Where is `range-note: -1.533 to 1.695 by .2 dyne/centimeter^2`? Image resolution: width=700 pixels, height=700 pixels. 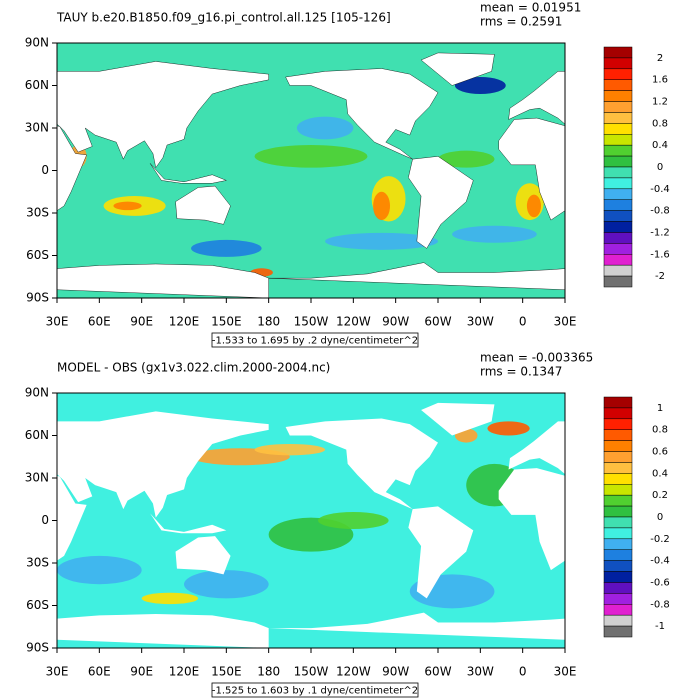 range-note: -1.533 to 1.695 by .2 dyne/centimeter^2 is located at coordinates (315, 341).